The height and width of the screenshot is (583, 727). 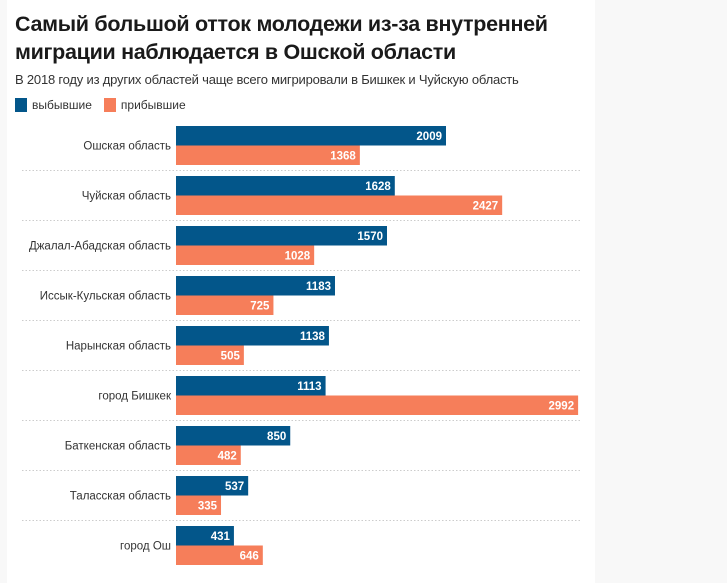 I want to click on category-label: Джалал-Абадская область, so click(x=100, y=247).